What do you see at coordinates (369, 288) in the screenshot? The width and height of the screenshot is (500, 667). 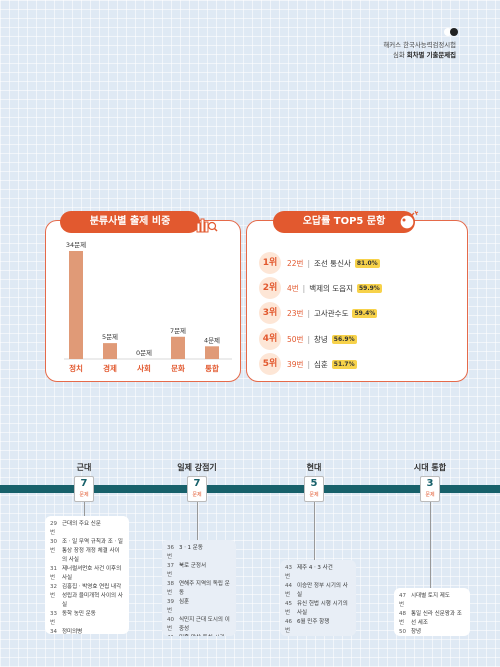 I see `error-rate: 59.9%` at bounding box center [369, 288].